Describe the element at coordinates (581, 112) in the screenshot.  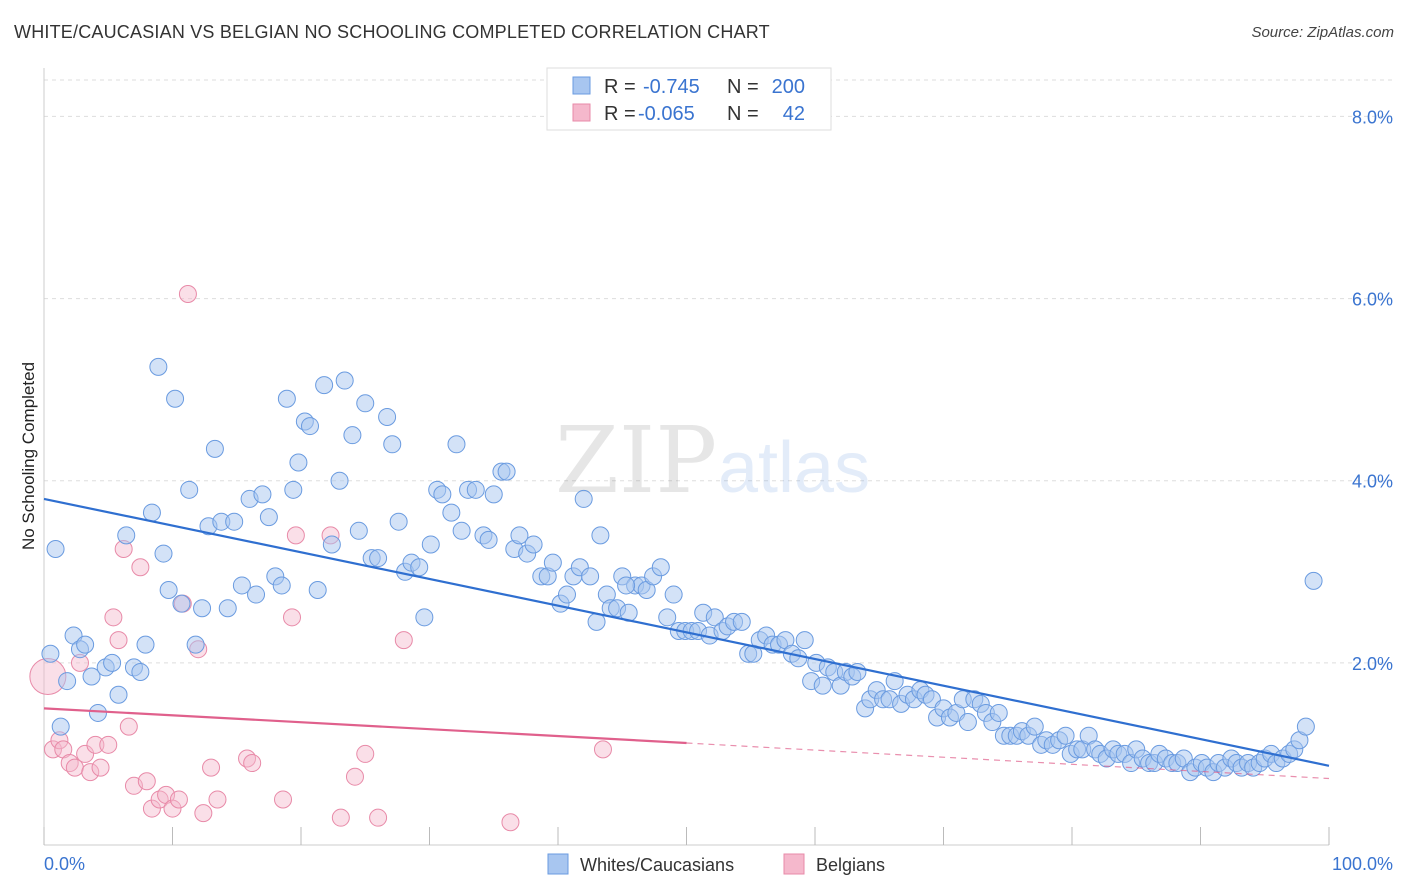
I see `legend-swatch-belgians` at that location.